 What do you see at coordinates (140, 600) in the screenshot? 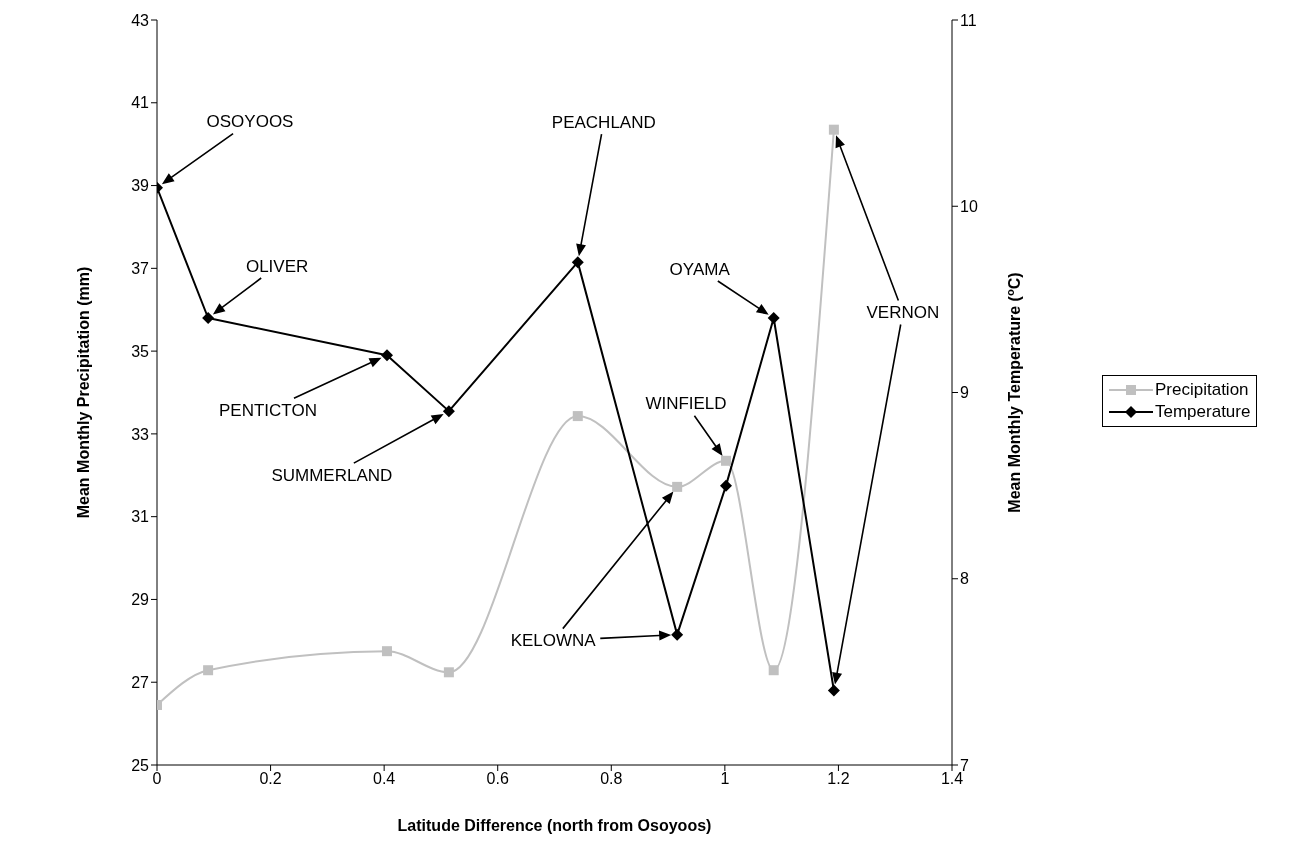
I see `y-tick-label: 29` at bounding box center [140, 600].